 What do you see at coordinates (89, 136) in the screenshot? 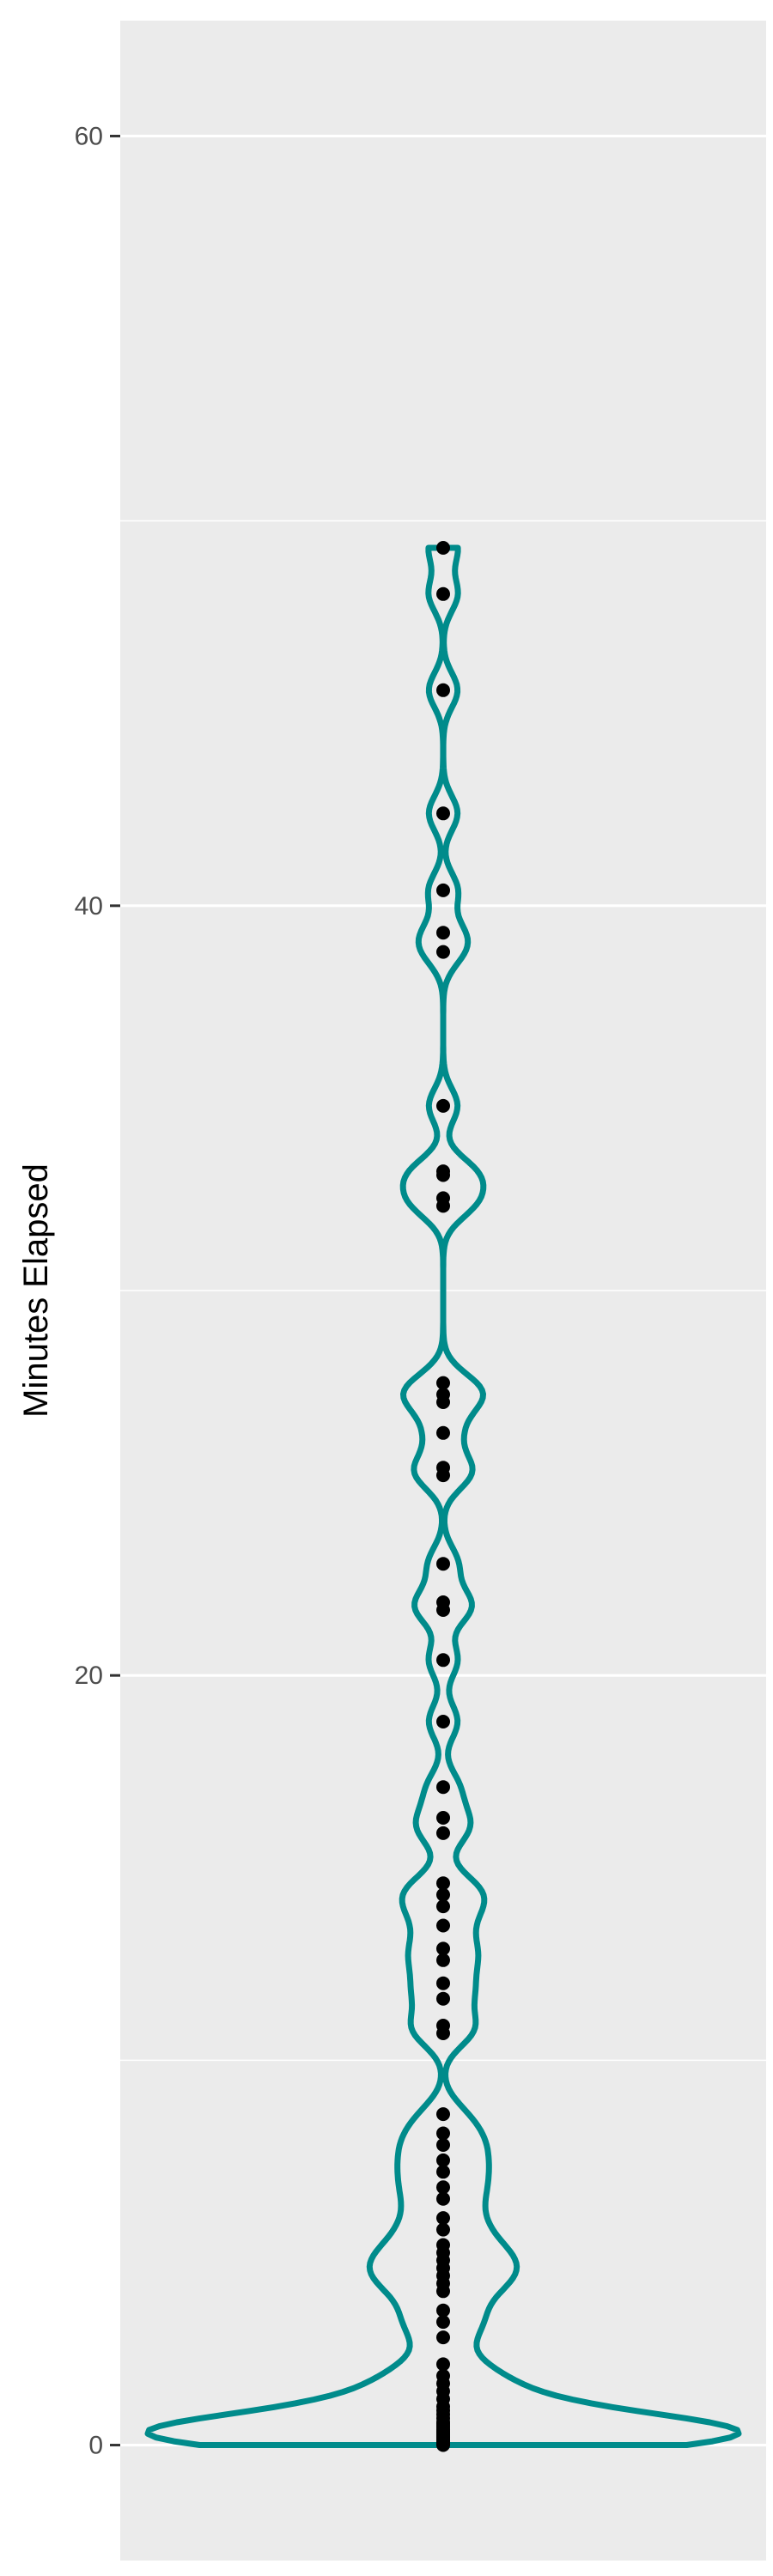
I see `y-tick-label: 60` at bounding box center [89, 136].